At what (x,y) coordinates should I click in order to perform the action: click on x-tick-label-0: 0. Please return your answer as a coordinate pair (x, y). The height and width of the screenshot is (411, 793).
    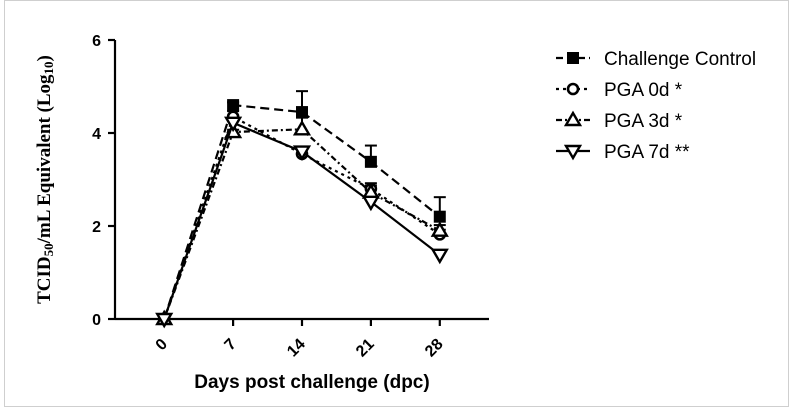
    Looking at the image, I should click on (162, 345).